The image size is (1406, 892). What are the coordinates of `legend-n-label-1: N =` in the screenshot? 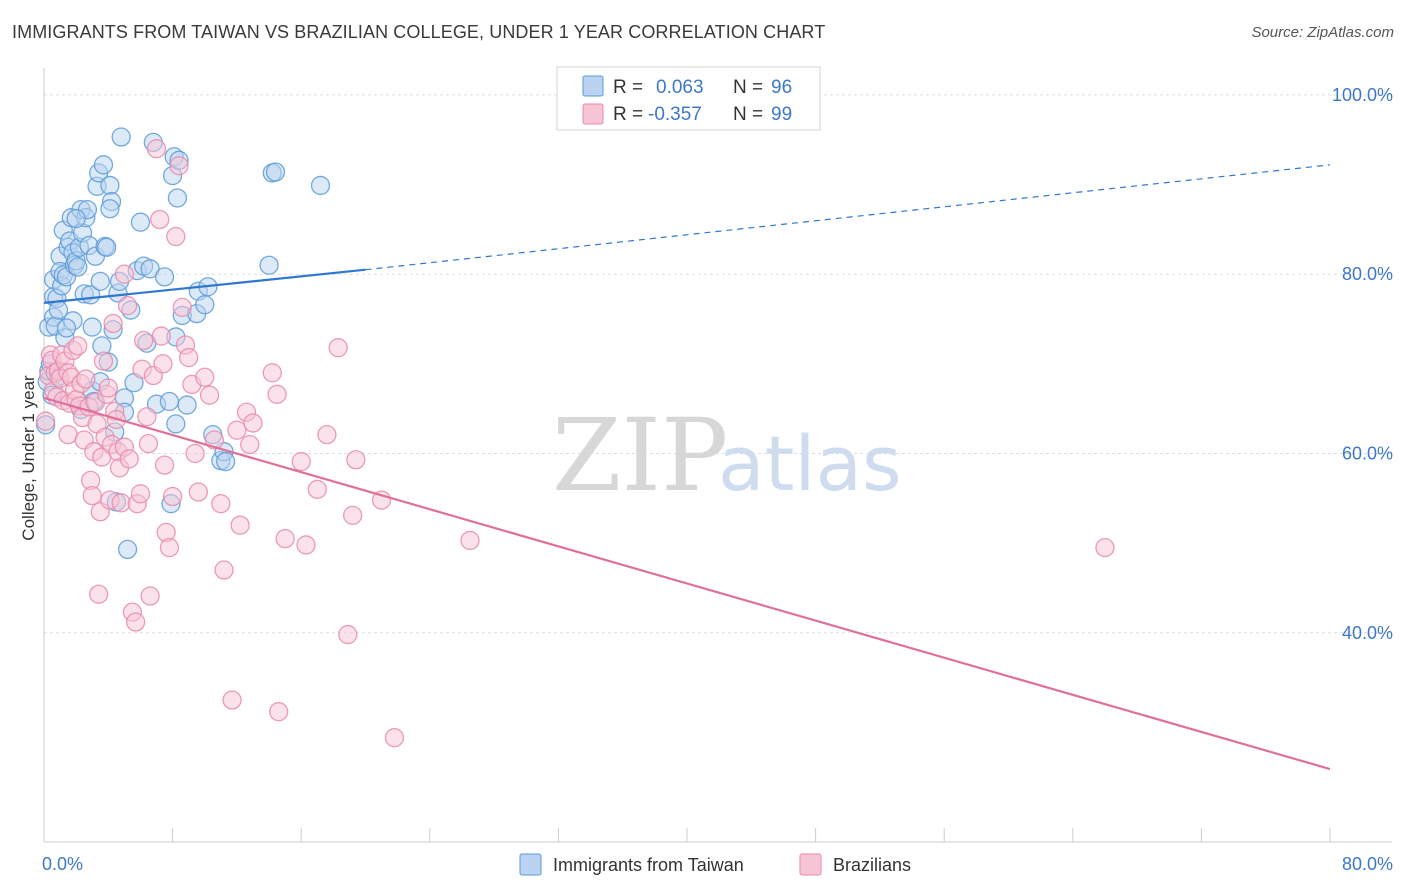 It's located at (748, 87).